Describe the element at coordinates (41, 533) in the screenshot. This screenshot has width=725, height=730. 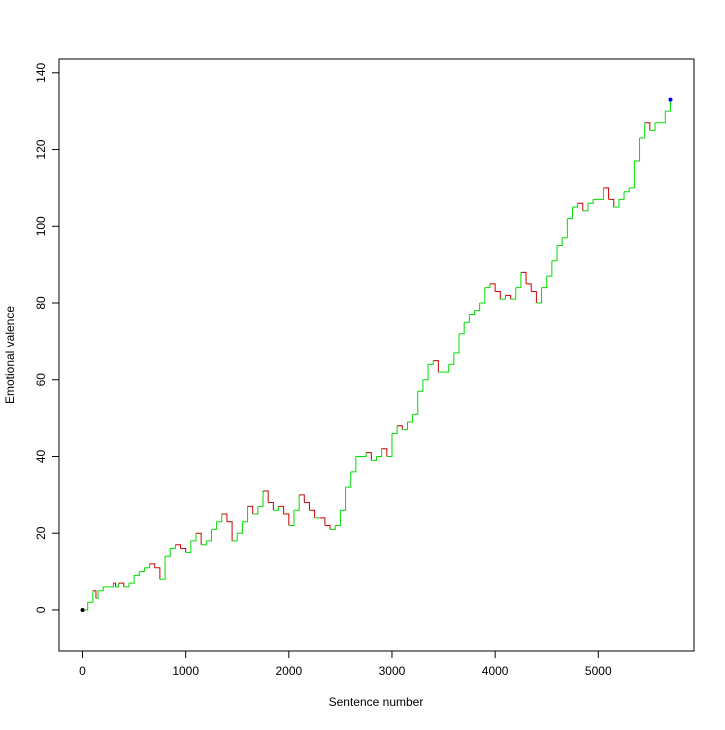
I see `y-tick-label: 20` at that location.